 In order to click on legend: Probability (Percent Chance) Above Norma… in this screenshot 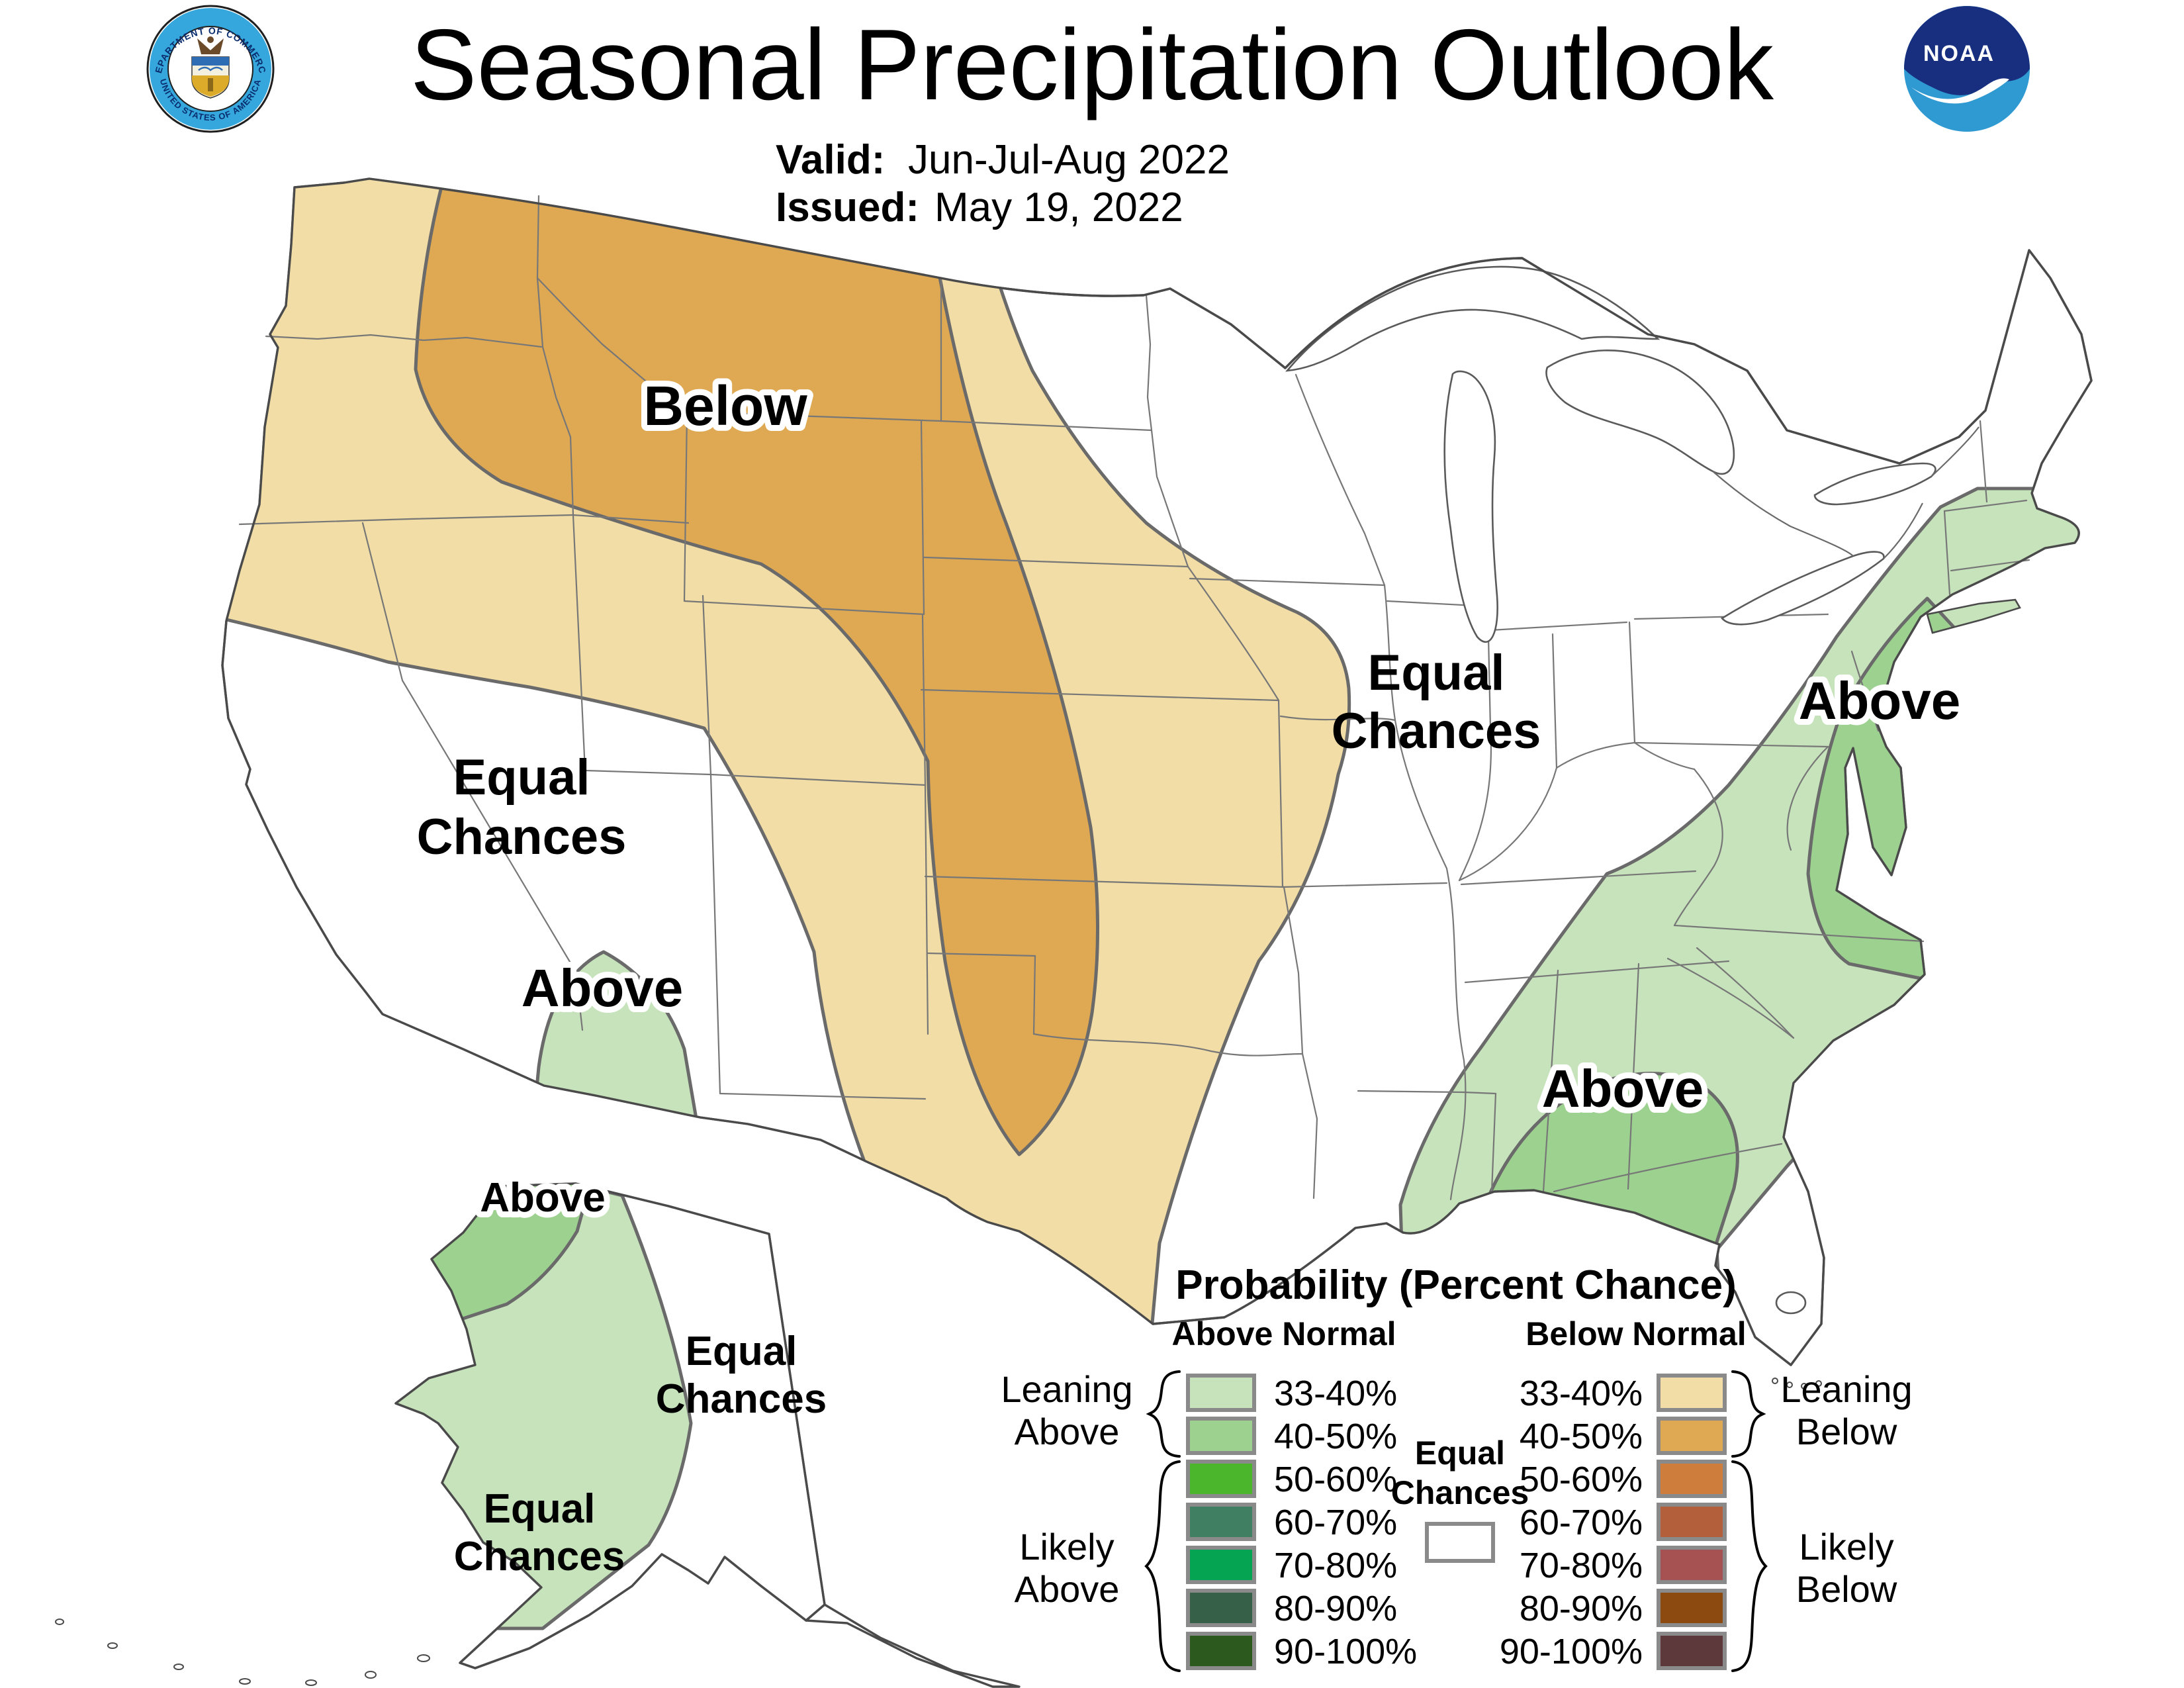, I will do `click(1457, 1467)`.